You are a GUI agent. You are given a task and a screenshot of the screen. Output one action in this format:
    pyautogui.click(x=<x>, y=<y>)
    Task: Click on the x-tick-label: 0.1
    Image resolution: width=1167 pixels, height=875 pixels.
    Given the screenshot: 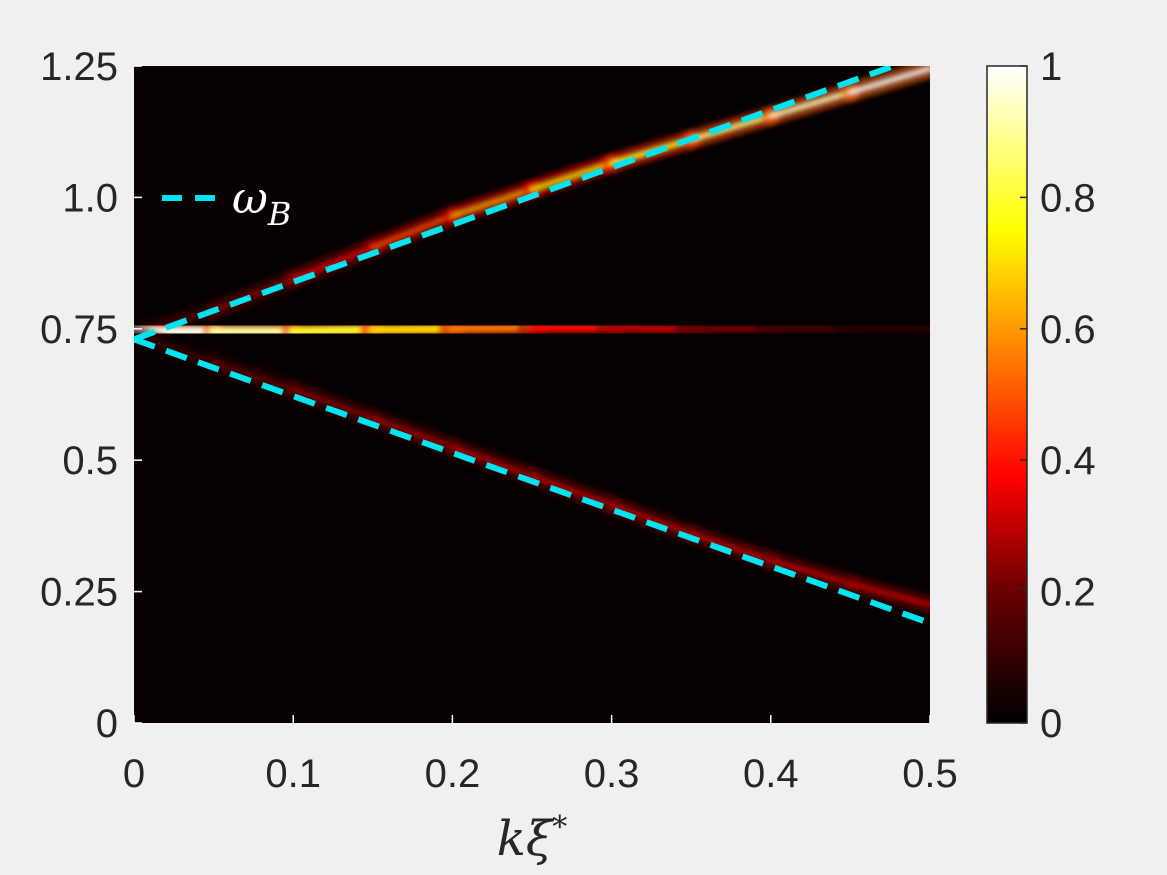 What is the action you would take?
    pyautogui.click(x=293, y=774)
    